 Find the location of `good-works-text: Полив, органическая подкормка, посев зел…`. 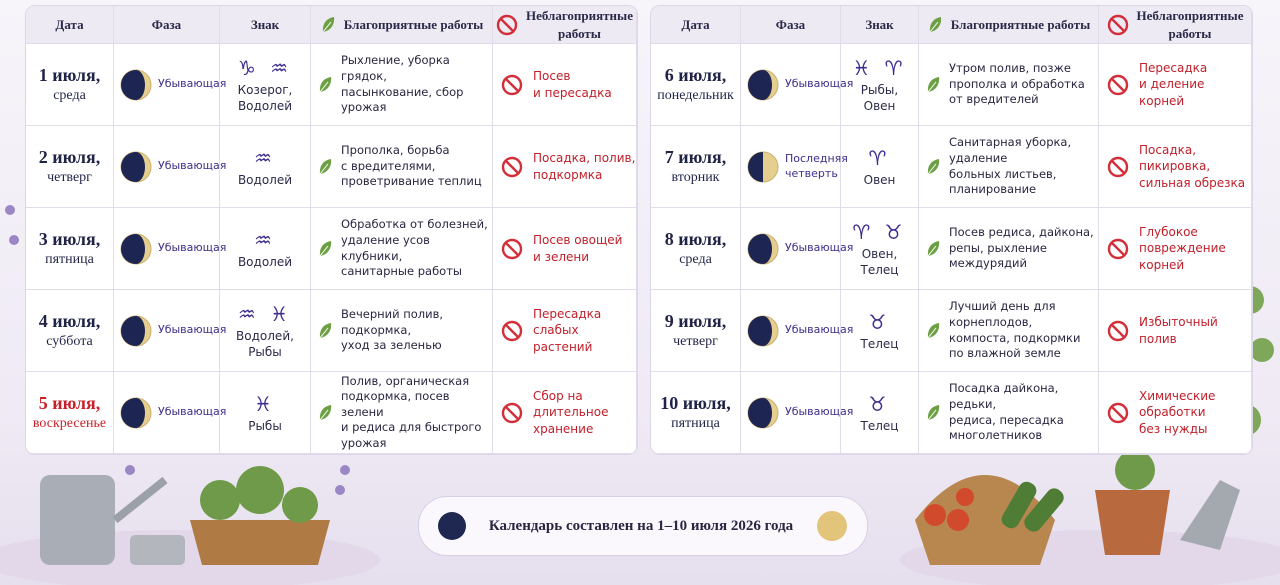

good-works-text: Полив, органическая подкормка, посев зел… is located at coordinates (411, 411).